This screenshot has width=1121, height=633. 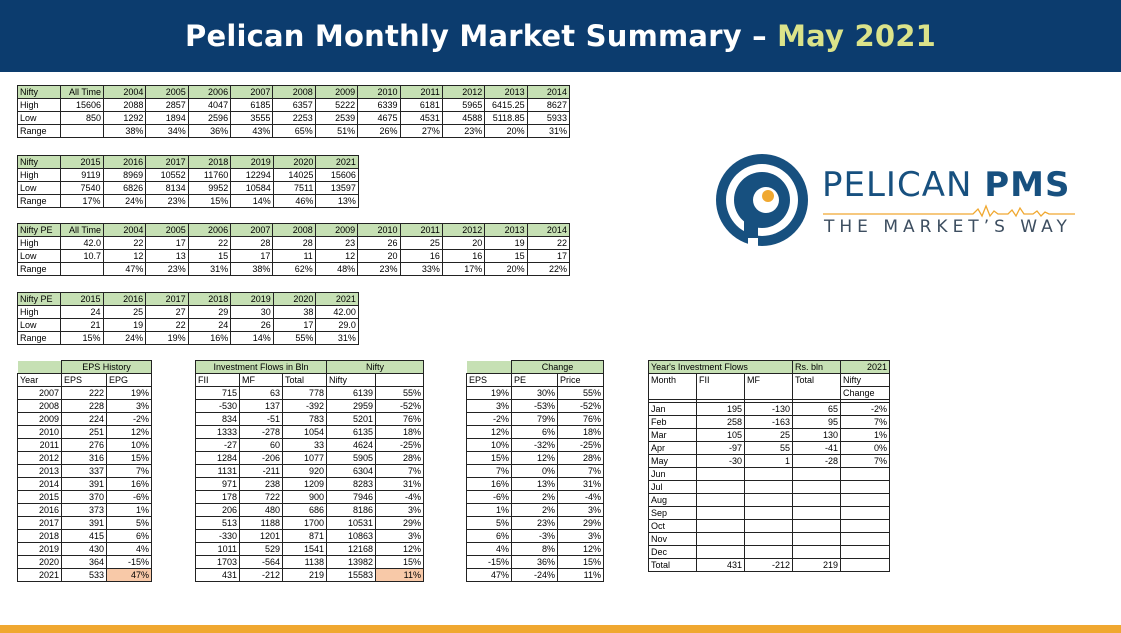 What do you see at coordinates (336, 256) in the screenshot?
I see `table-cell: 12` at bounding box center [336, 256].